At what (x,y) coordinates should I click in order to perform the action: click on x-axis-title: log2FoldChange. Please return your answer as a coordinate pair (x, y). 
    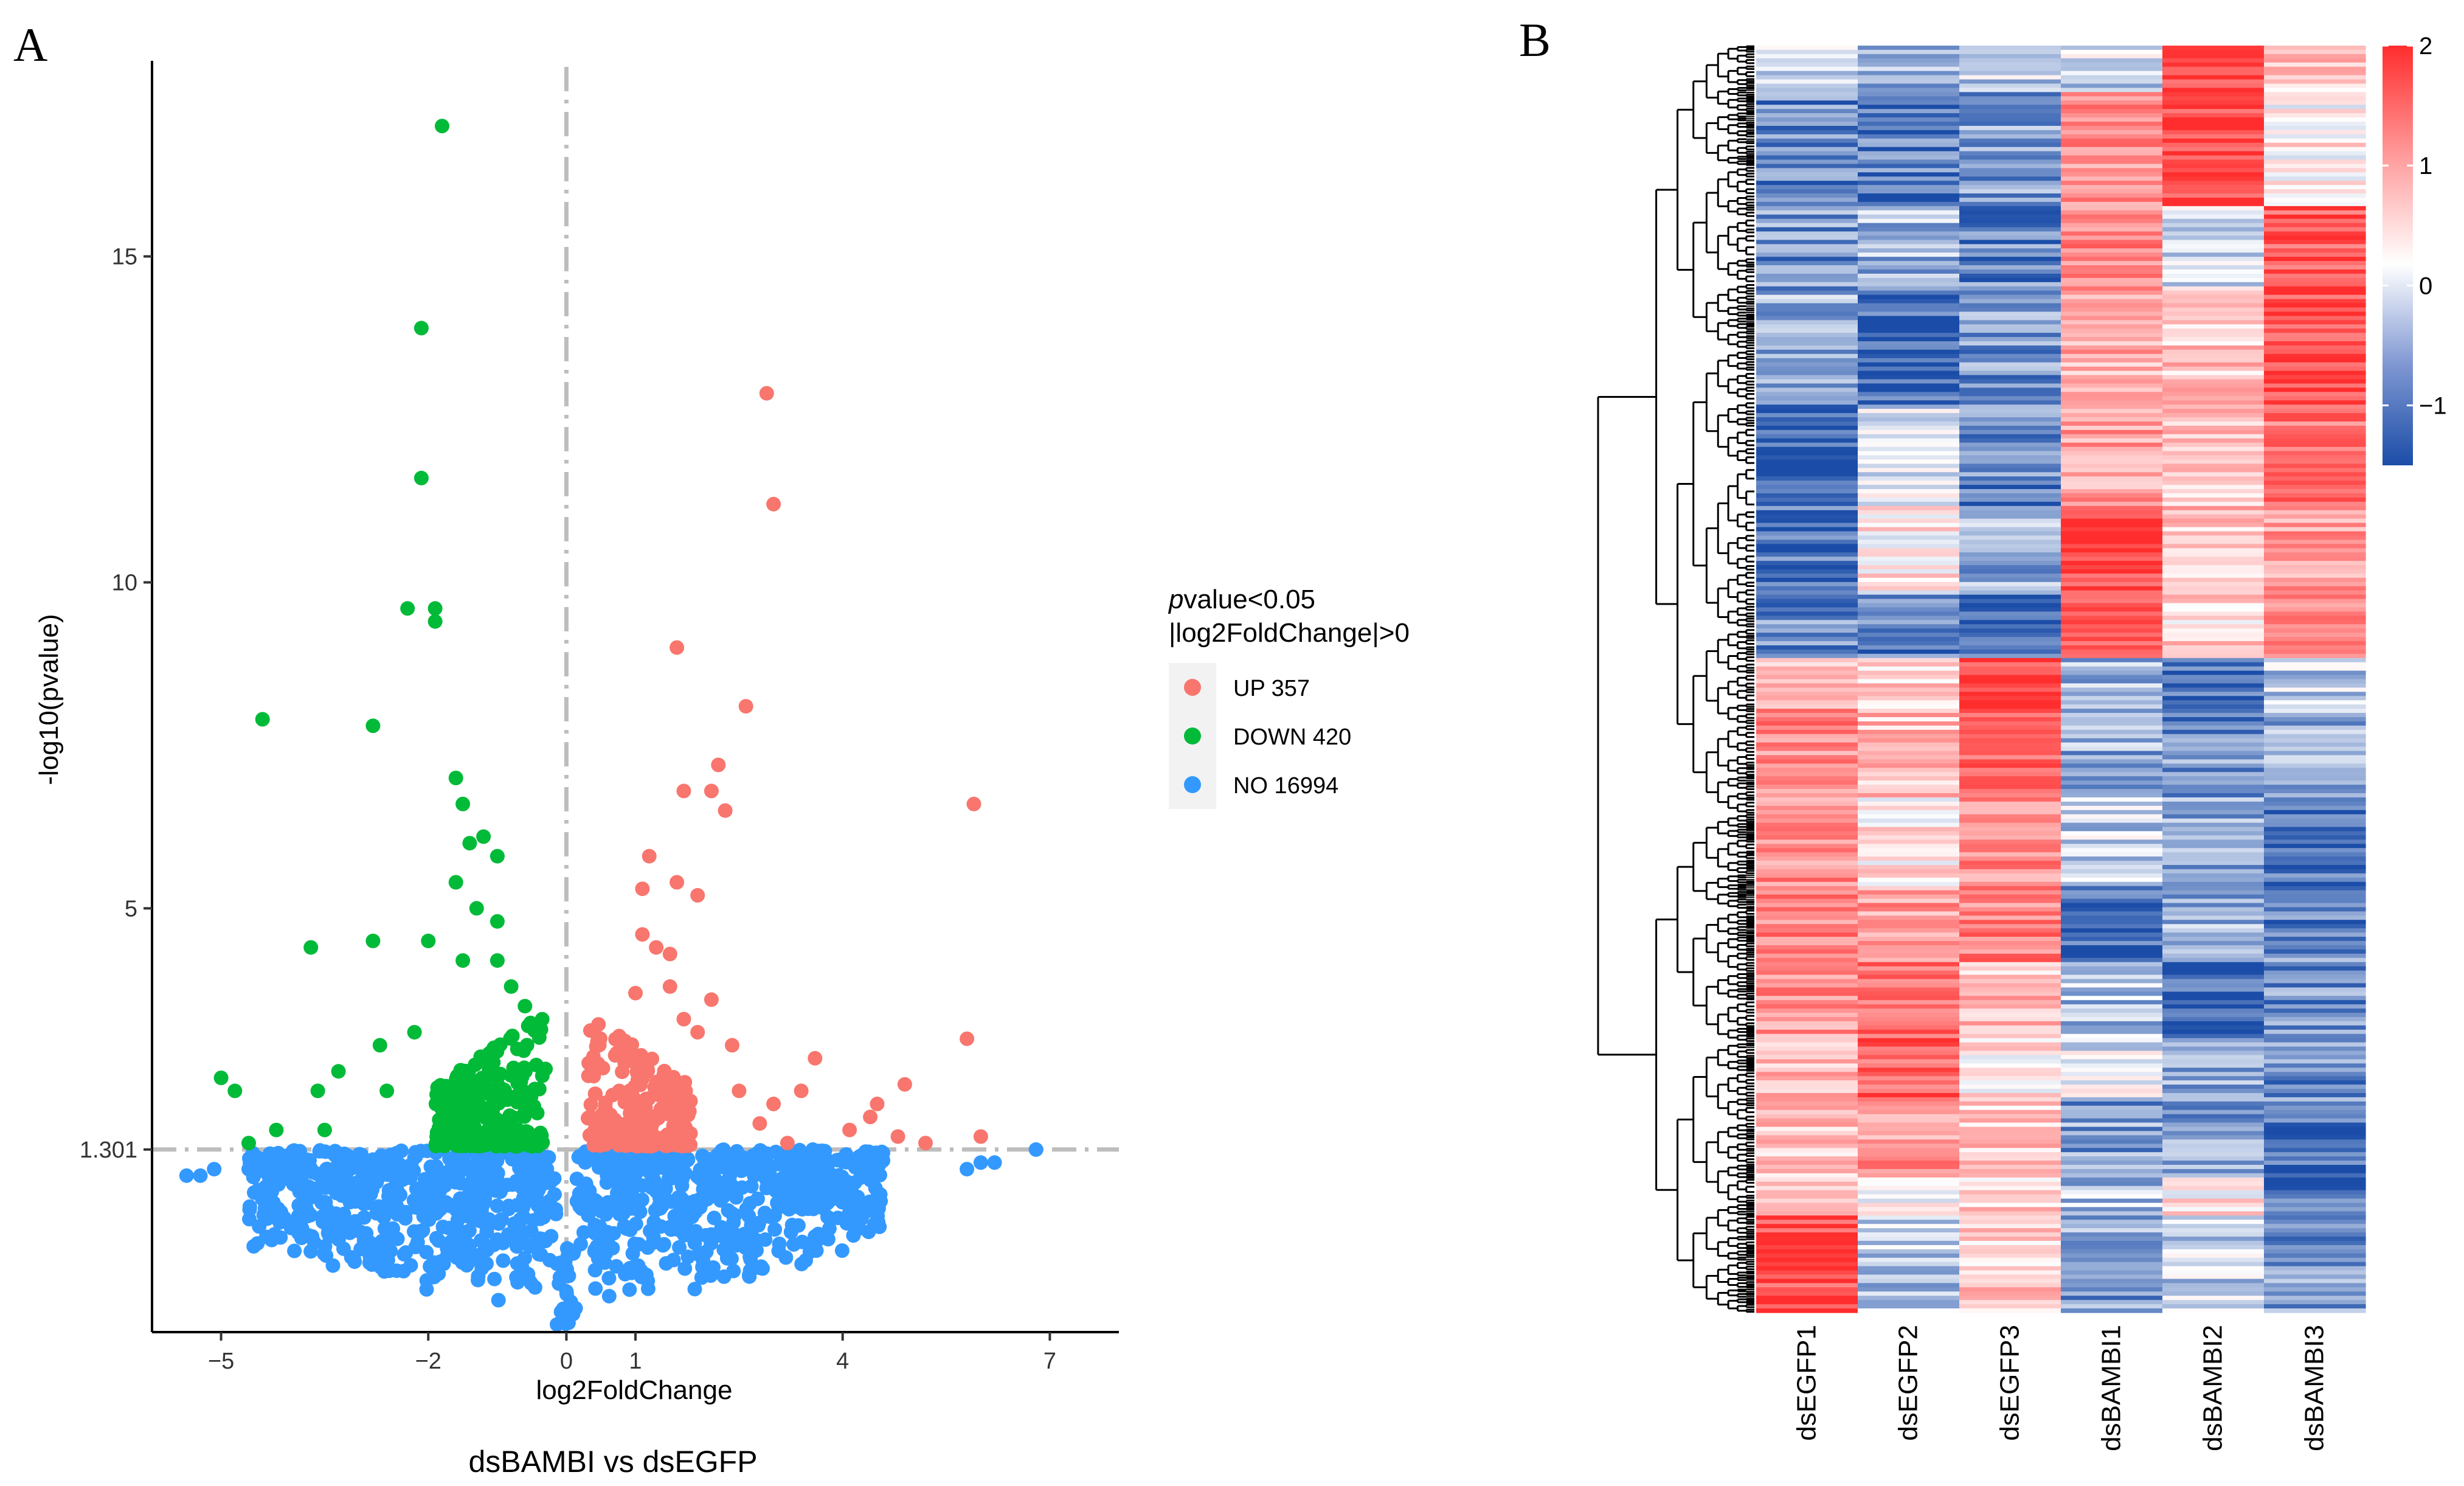
    Looking at the image, I should click on (634, 1390).